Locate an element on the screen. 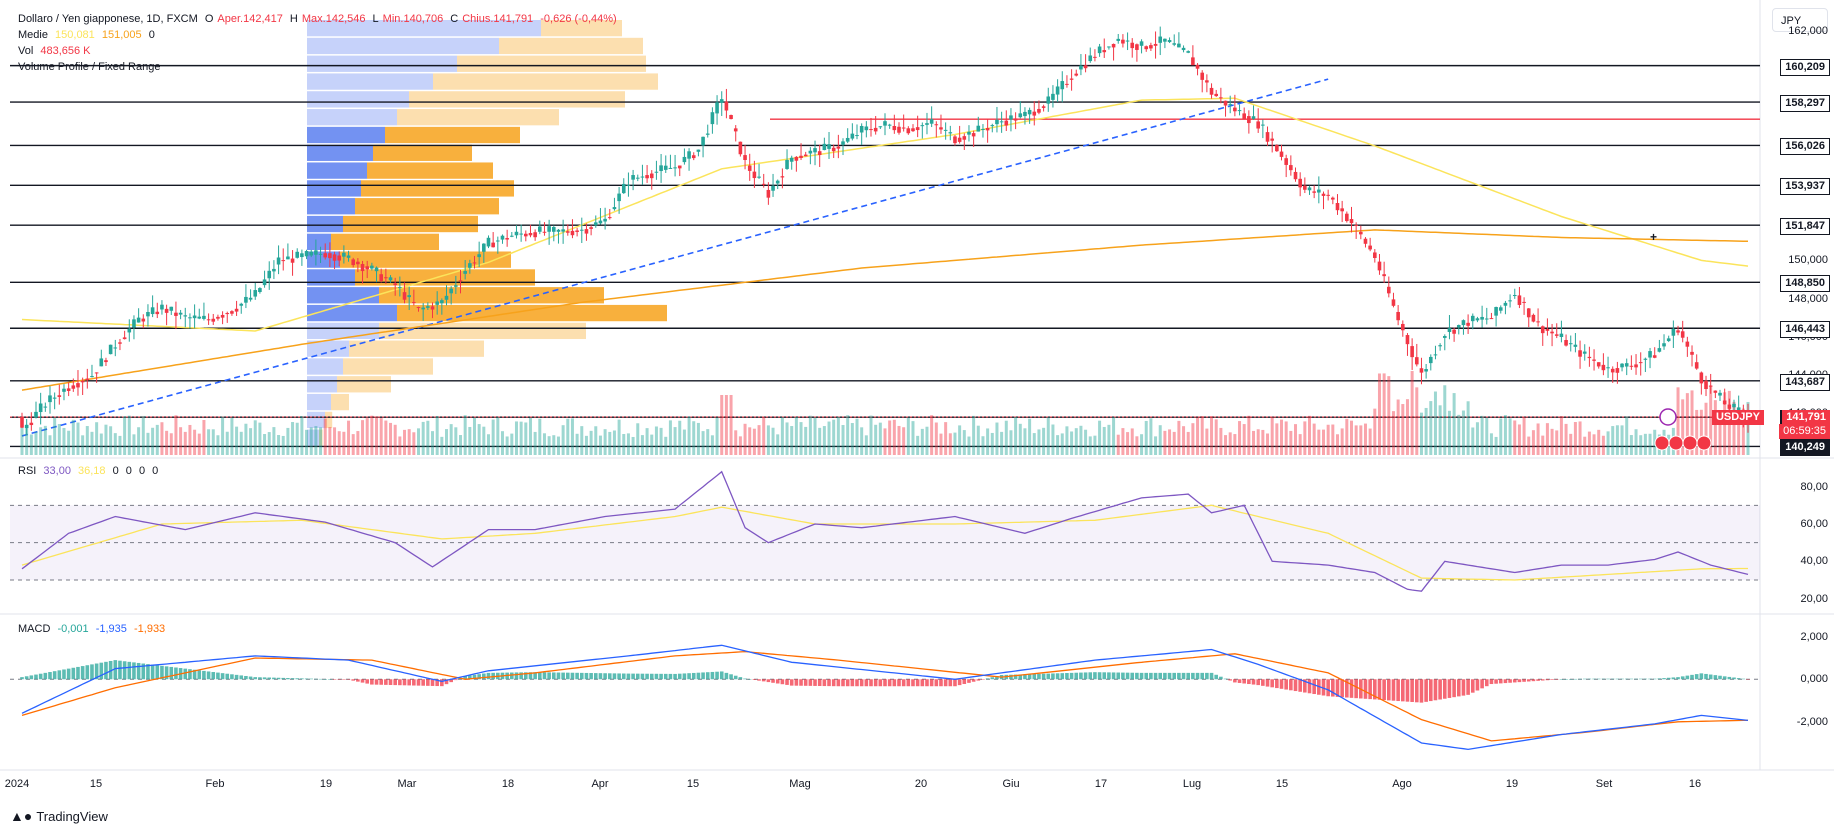 Image resolution: width=1834 pixels, height=831 pixels. current-price: 141,791 is located at coordinates (1806, 417).